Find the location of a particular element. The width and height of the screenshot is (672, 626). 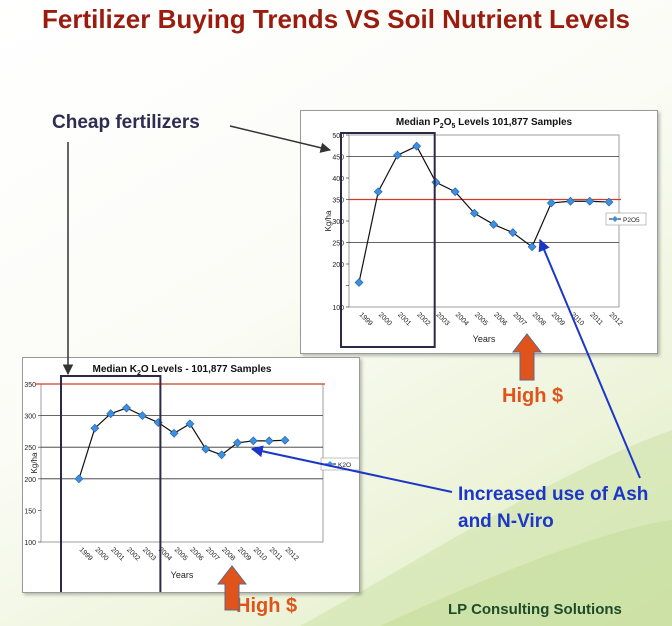

high-price-label-k2o: High $ is located at coordinates (267, 606).